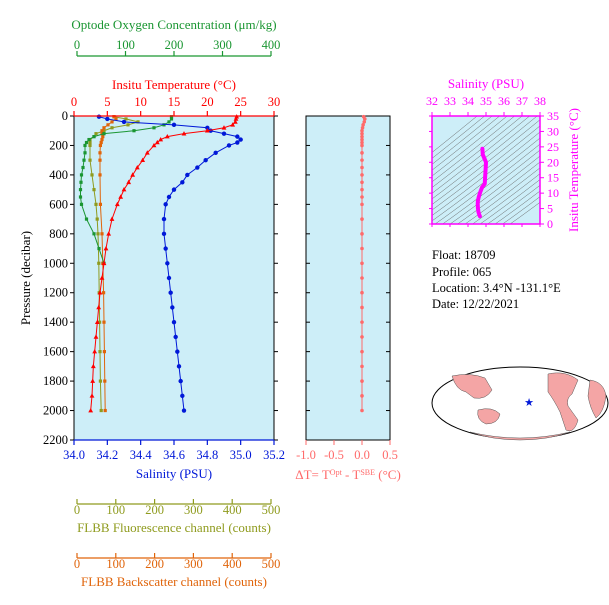  What do you see at coordinates (174, 455) in the screenshot?
I see `salinity-tick-label: 34.6` at bounding box center [174, 455].